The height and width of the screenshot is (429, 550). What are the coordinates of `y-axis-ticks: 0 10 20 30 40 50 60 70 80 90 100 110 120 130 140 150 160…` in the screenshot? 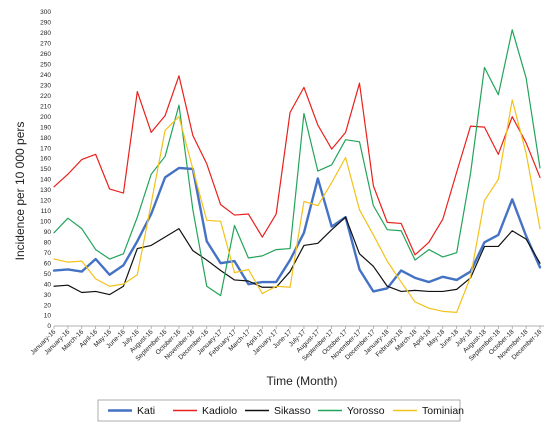 It's located at (45, 169).